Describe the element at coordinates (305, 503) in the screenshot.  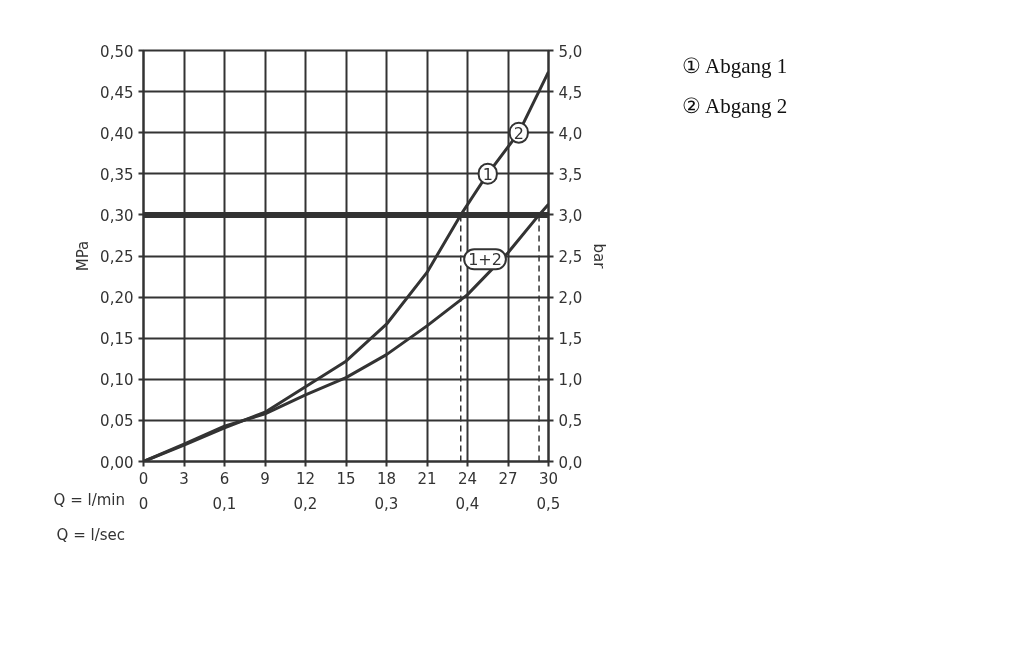
I see `x2-tick-label: 0,2` at that location.